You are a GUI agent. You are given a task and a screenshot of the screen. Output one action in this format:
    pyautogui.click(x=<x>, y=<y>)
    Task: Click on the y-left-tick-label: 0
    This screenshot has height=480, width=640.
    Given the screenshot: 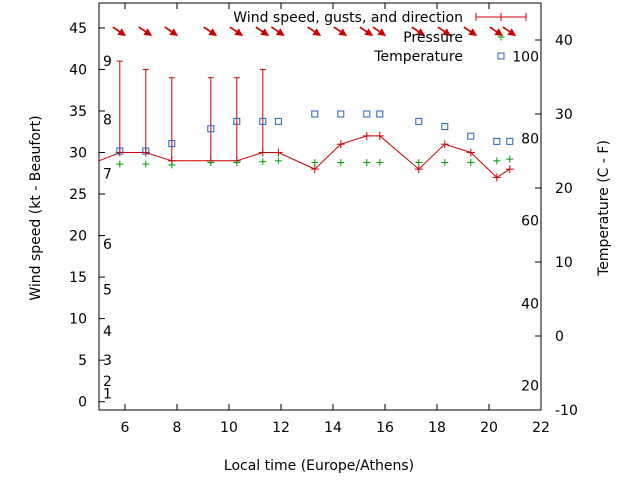 What is the action you would take?
    pyautogui.click(x=82, y=403)
    